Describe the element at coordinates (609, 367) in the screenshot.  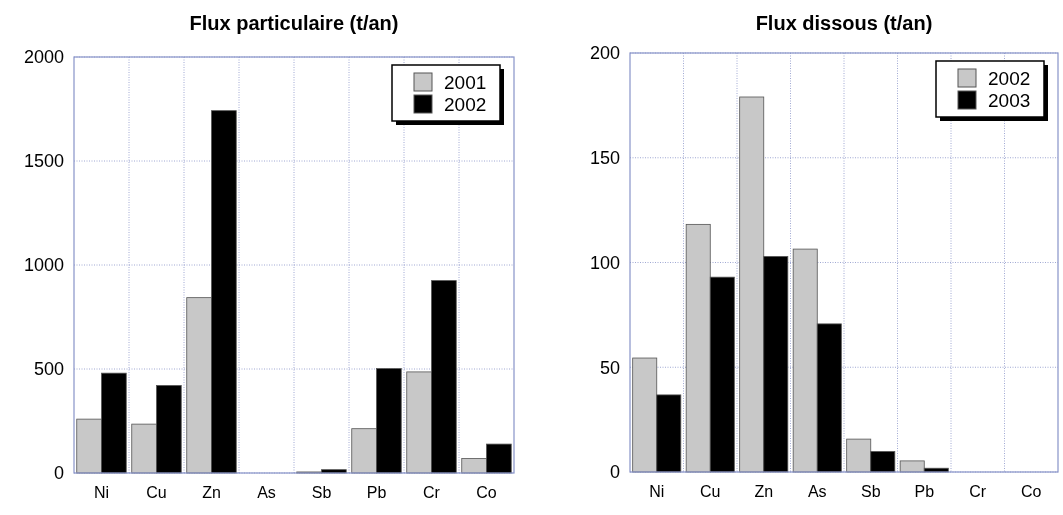
I see `y-tick-label: 50` at that location.